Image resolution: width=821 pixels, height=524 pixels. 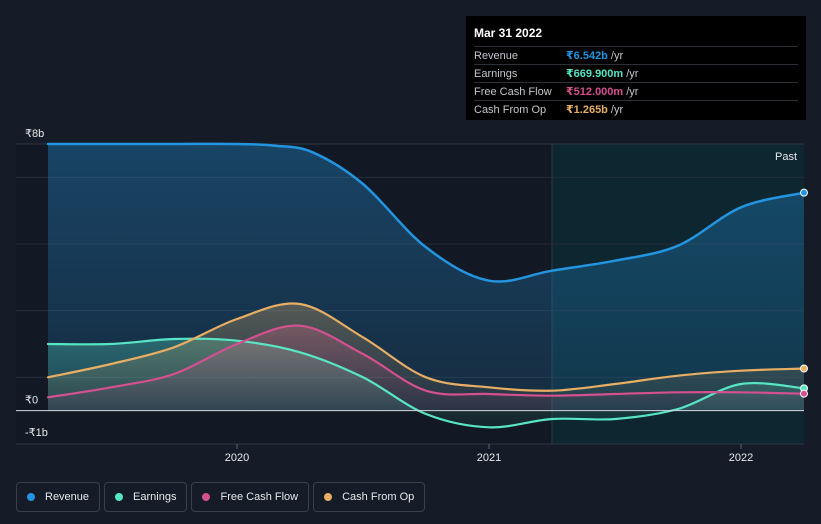 I want to click on past-label: Past, so click(x=786, y=157).